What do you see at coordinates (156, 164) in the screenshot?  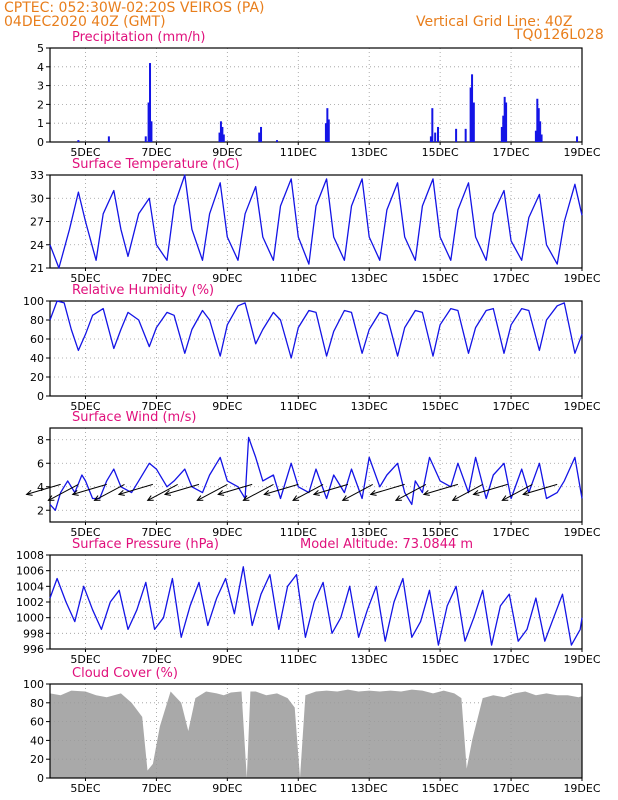 I see `panel-title: Surface Temperature (nC)` at bounding box center [156, 164].